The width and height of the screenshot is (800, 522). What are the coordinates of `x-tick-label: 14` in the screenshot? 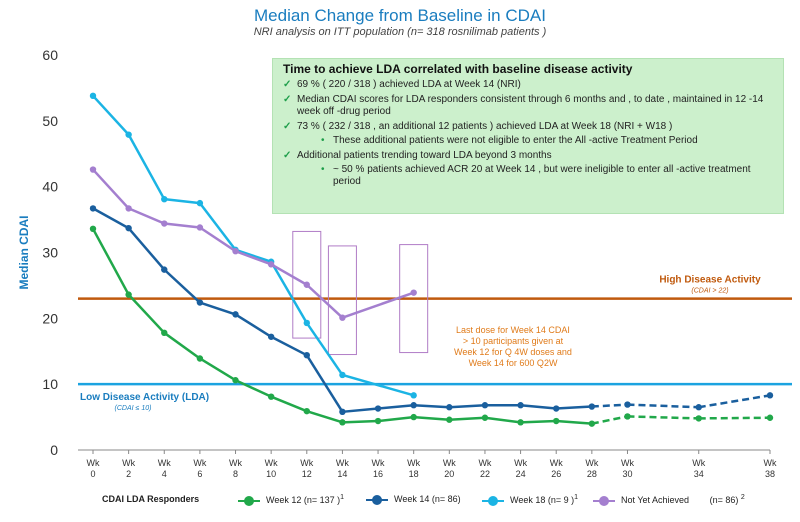 It's located at (342, 474).